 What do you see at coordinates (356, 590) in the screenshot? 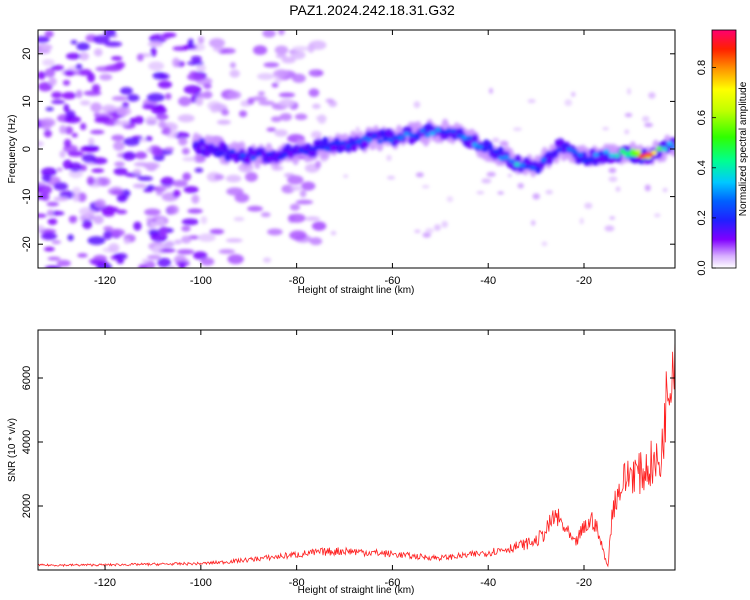
I see `snr-x-axis-label: Height of straight line (km)` at bounding box center [356, 590].